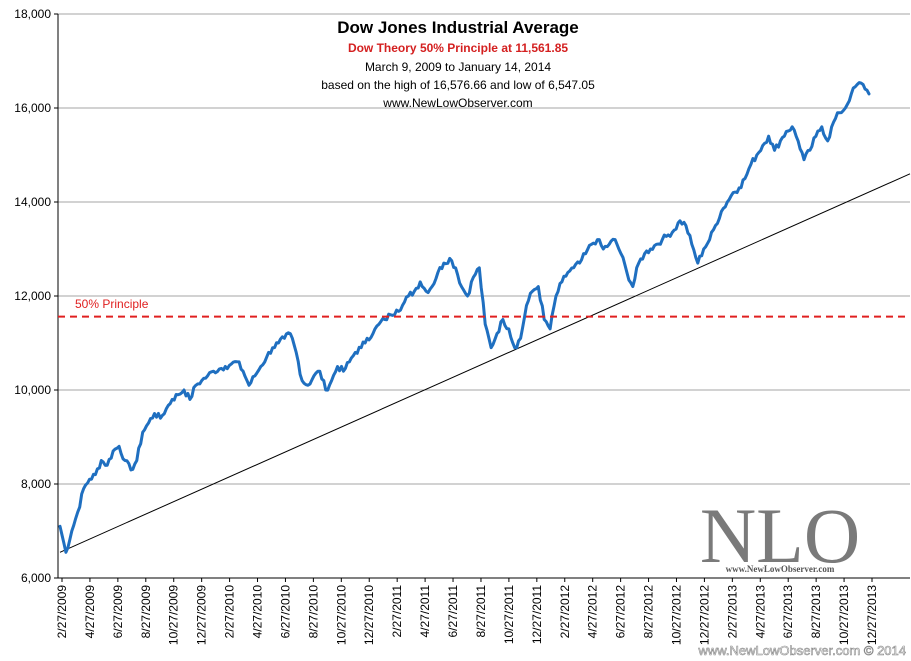 Image resolution: width=911 pixels, height=661 pixels. What do you see at coordinates (32, 108) in the screenshot?
I see `y-tick-label: 16,000` at bounding box center [32, 108].